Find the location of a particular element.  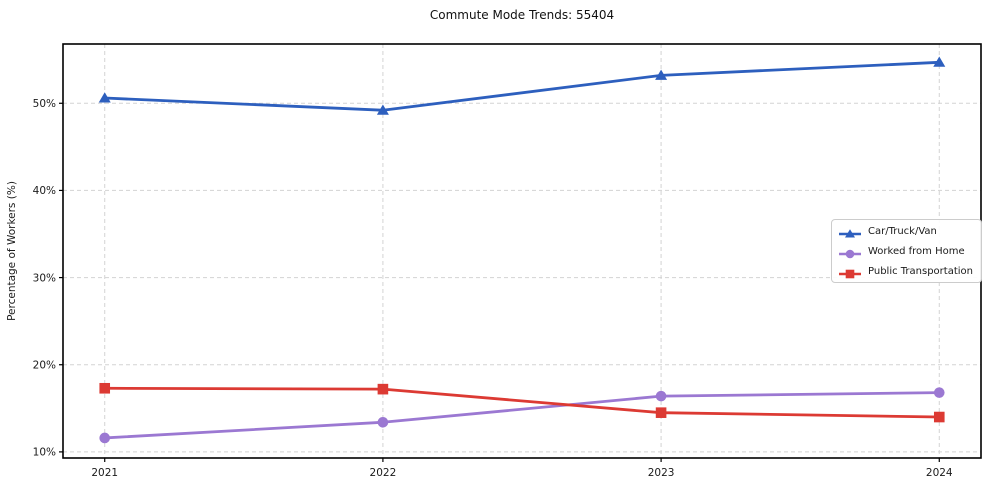

legend-item: Car/Truck/Van is located at coordinates (905, 231).